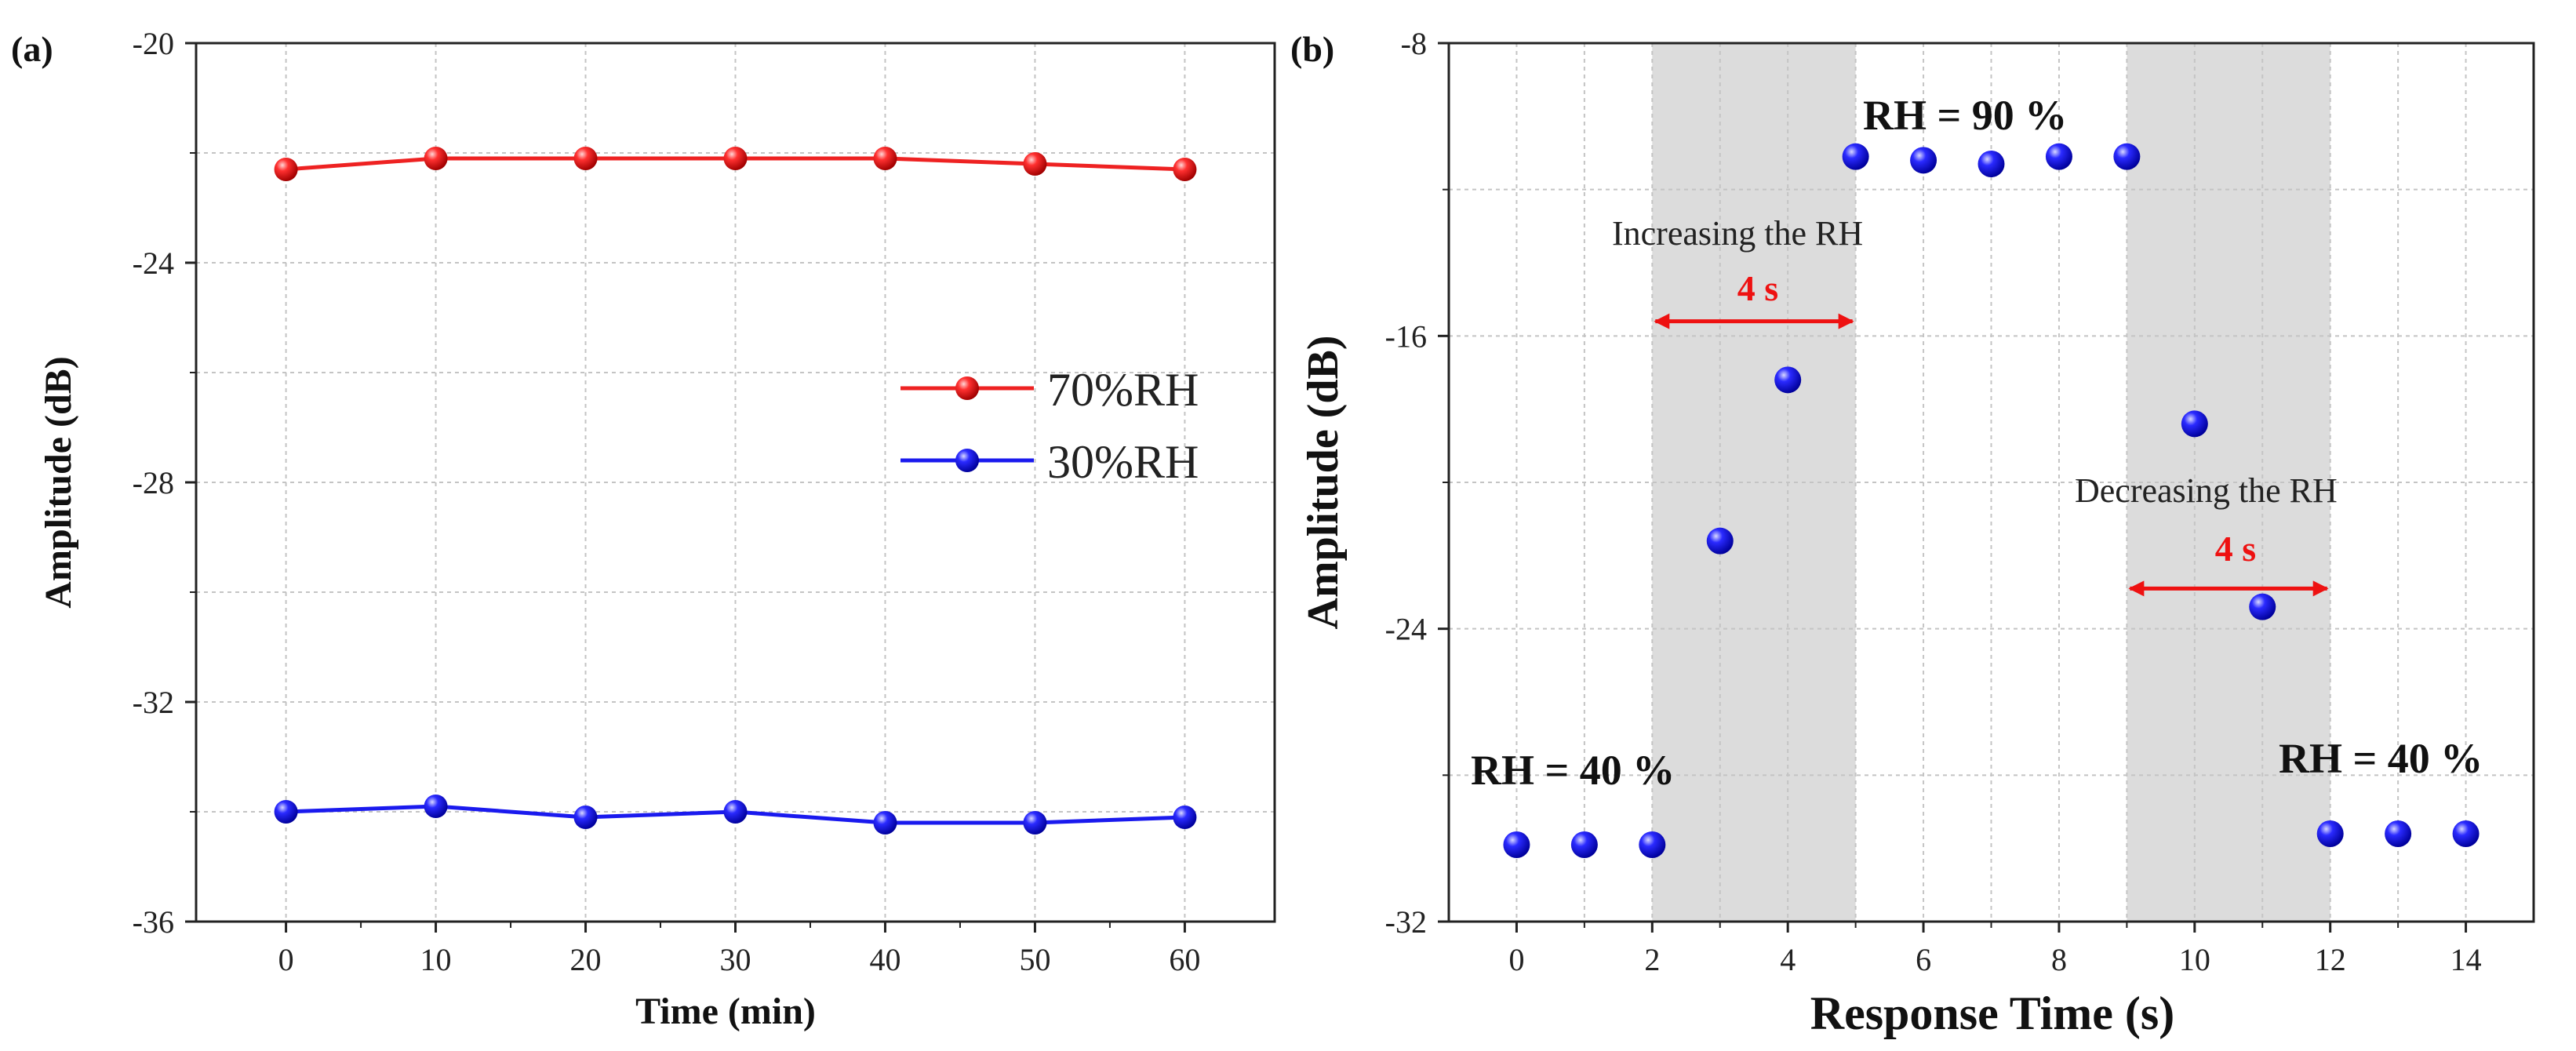  Describe the element at coordinates (1992, 1013) in the screenshot. I see `x-axis-label-b: Response Time (s)` at that location.